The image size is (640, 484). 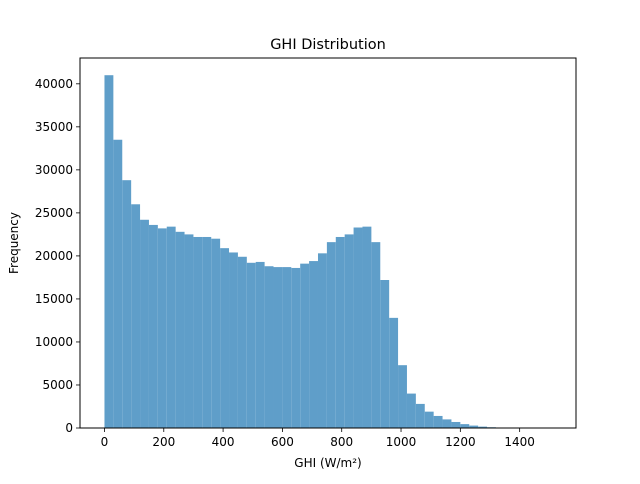 I want to click on y-tick-label: 30000, so click(x=54, y=170).